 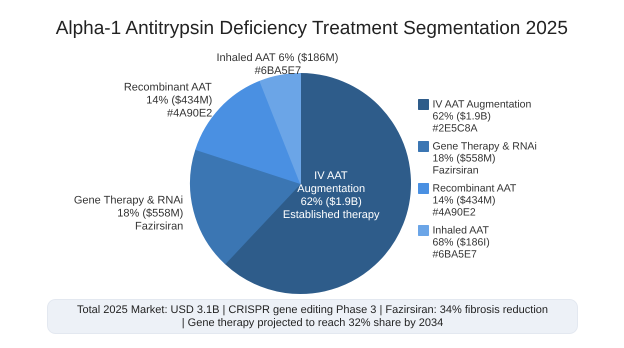 I want to click on category-label: Inhaled AAT 6% ($186M), so click(x=277, y=58).